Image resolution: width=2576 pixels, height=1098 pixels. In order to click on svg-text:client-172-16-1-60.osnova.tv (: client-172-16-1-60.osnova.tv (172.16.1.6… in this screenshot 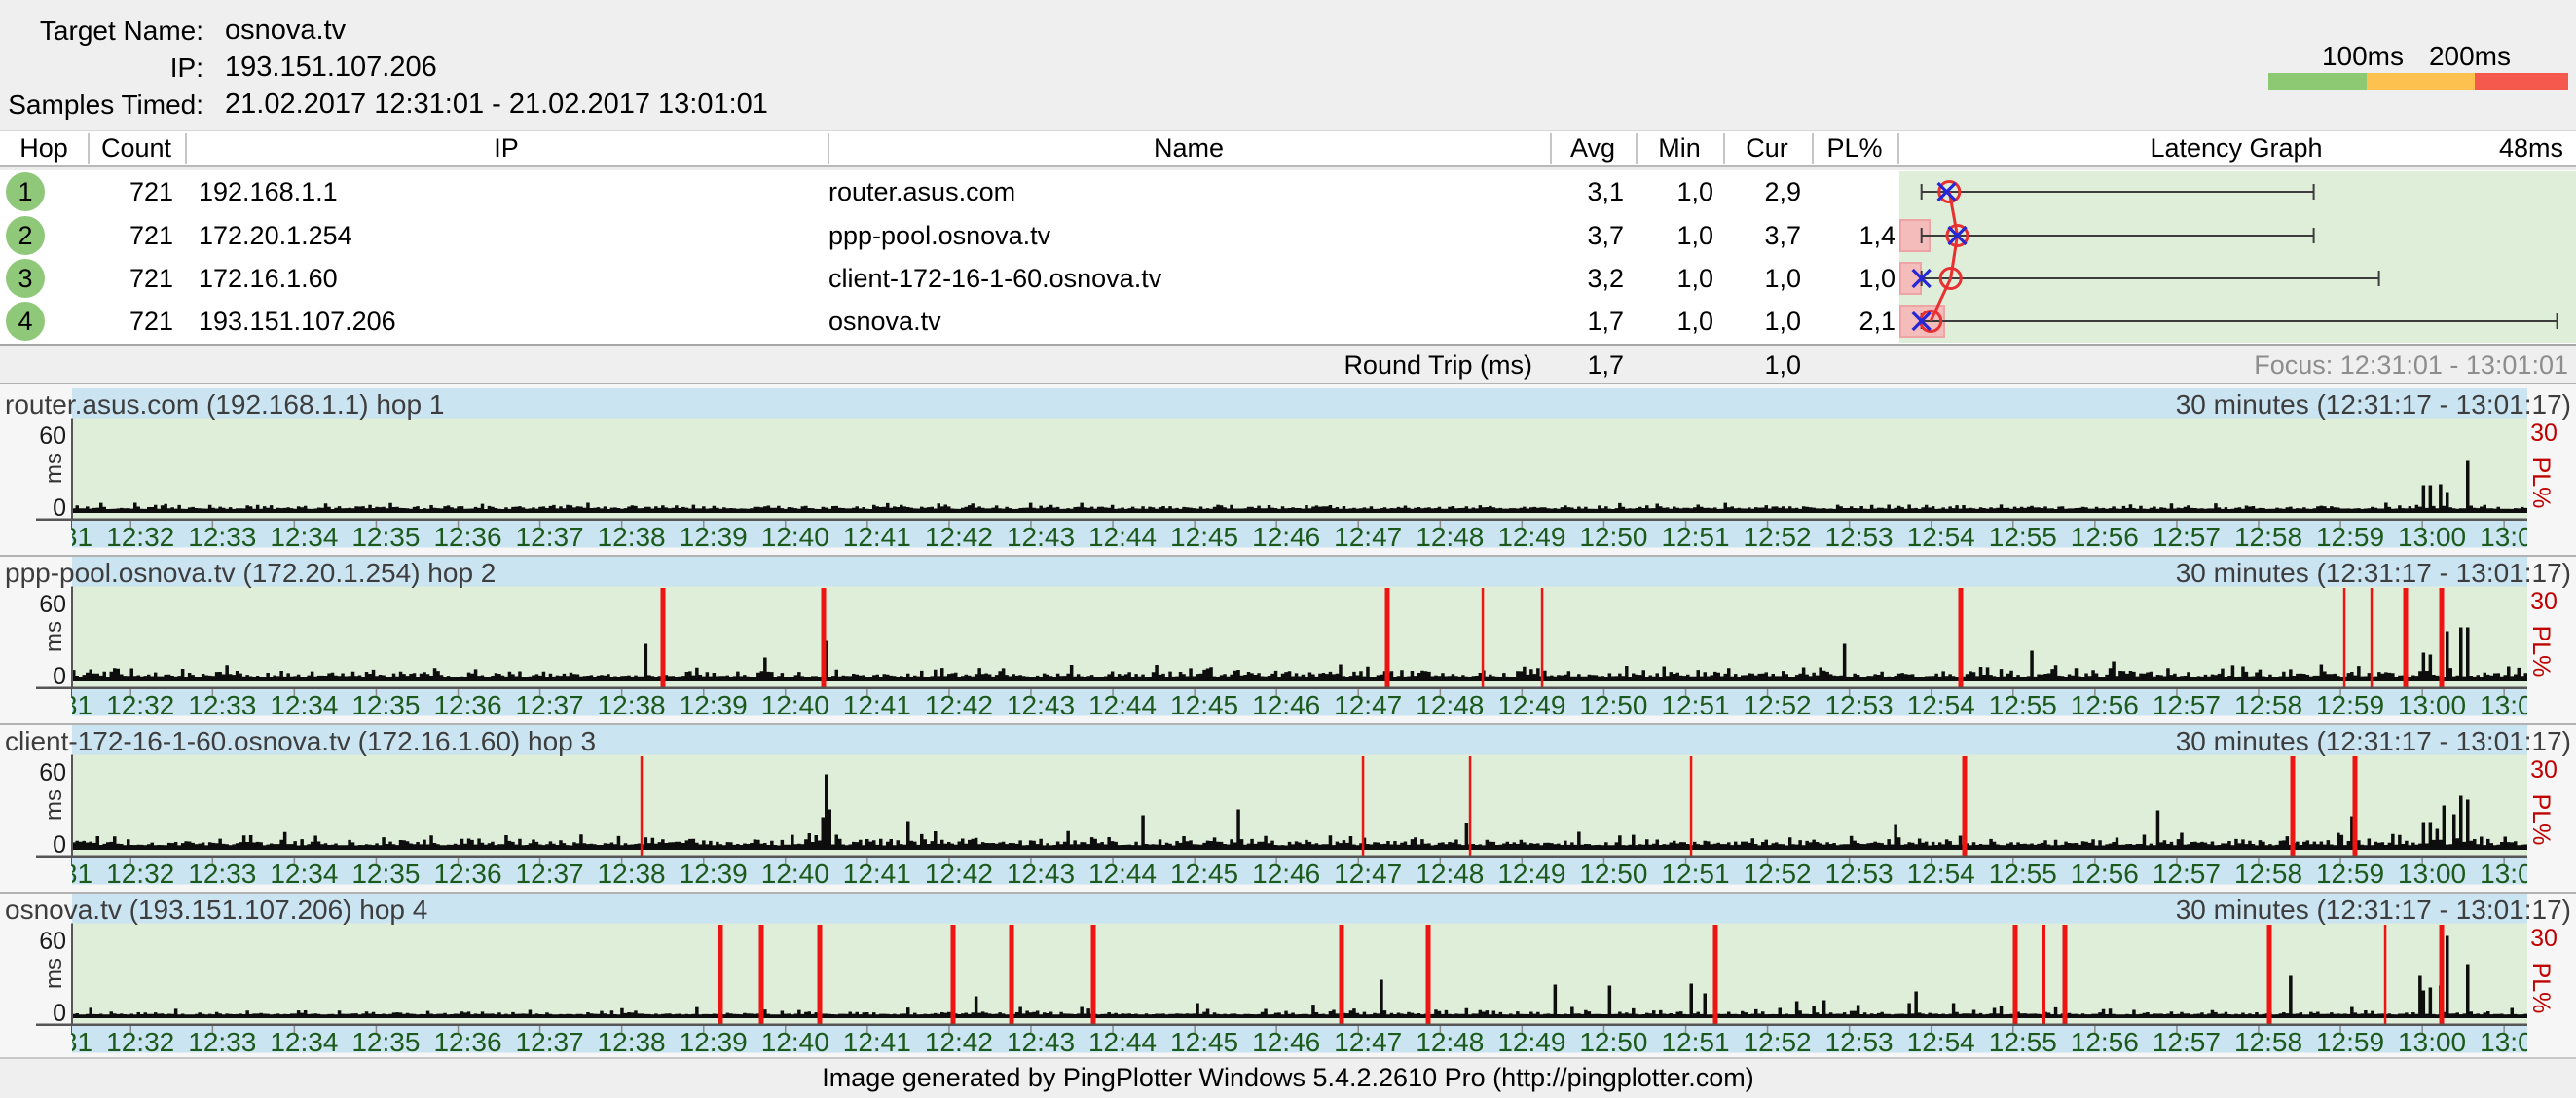, I will do `click(300, 741)`.